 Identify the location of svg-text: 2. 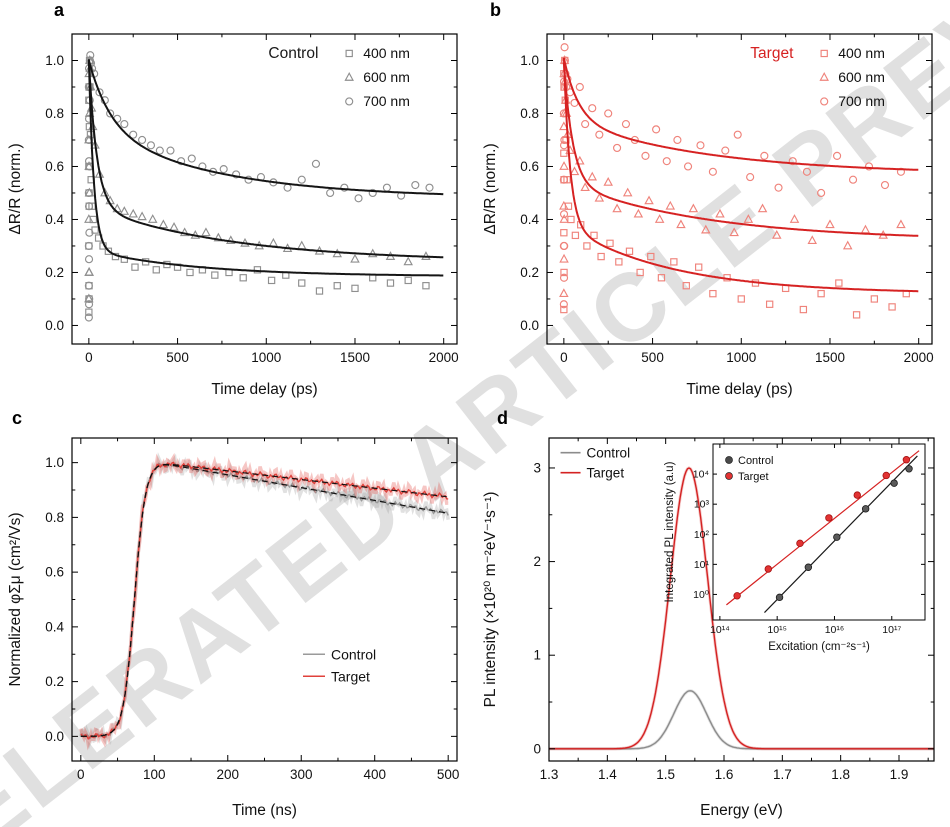
(537, 561).